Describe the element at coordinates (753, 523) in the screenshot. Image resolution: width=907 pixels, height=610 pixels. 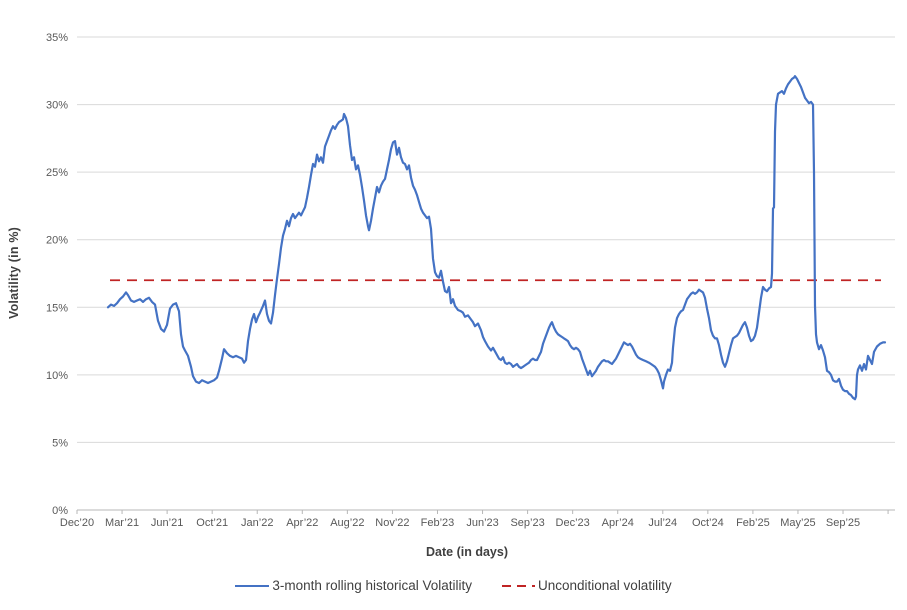
I see `x-tick-label: Feb’25` at that location.